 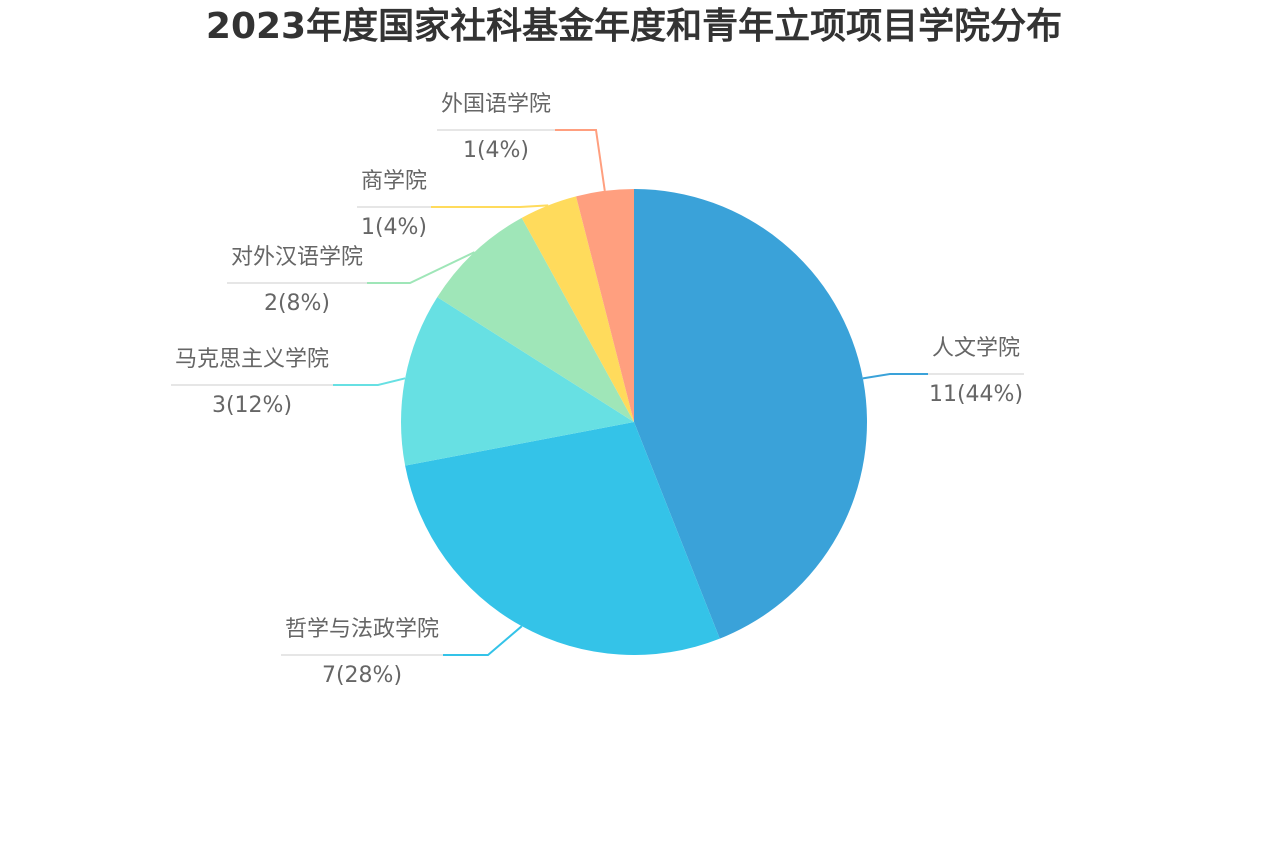 I want to click on slice-label: 商学院, so click(x=394, y=181).